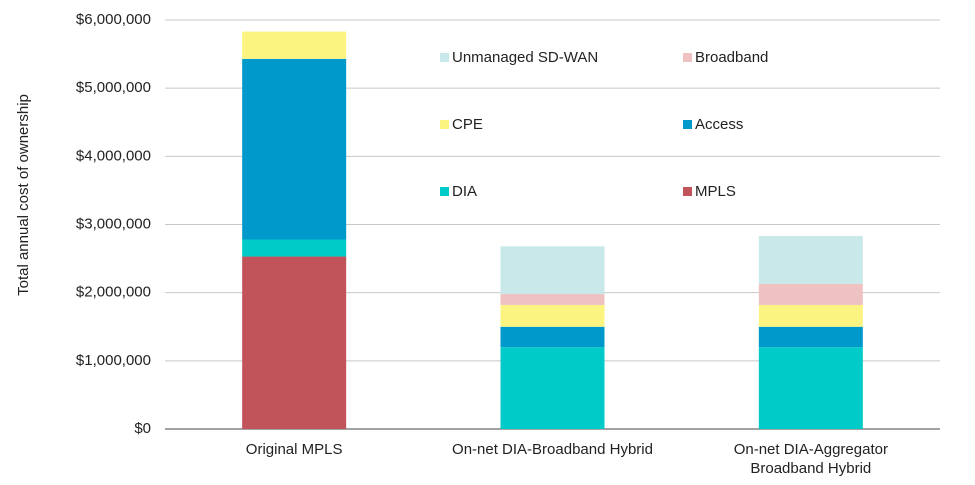 Image resolution: width=975 pixels, height=485 pixels. I want to click on y-tick-label: $3,000,000, so click(113, 223).